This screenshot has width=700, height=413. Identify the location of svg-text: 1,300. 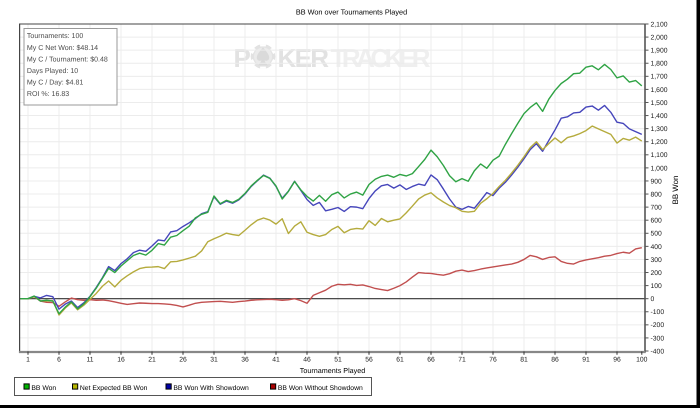
(659, 129).